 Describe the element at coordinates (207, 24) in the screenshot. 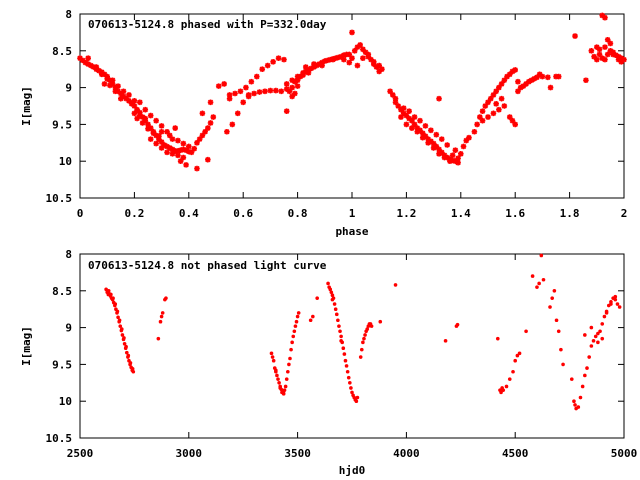

I see `chart-title: 070613-5124.8 phased with P=332.0day` at that location.